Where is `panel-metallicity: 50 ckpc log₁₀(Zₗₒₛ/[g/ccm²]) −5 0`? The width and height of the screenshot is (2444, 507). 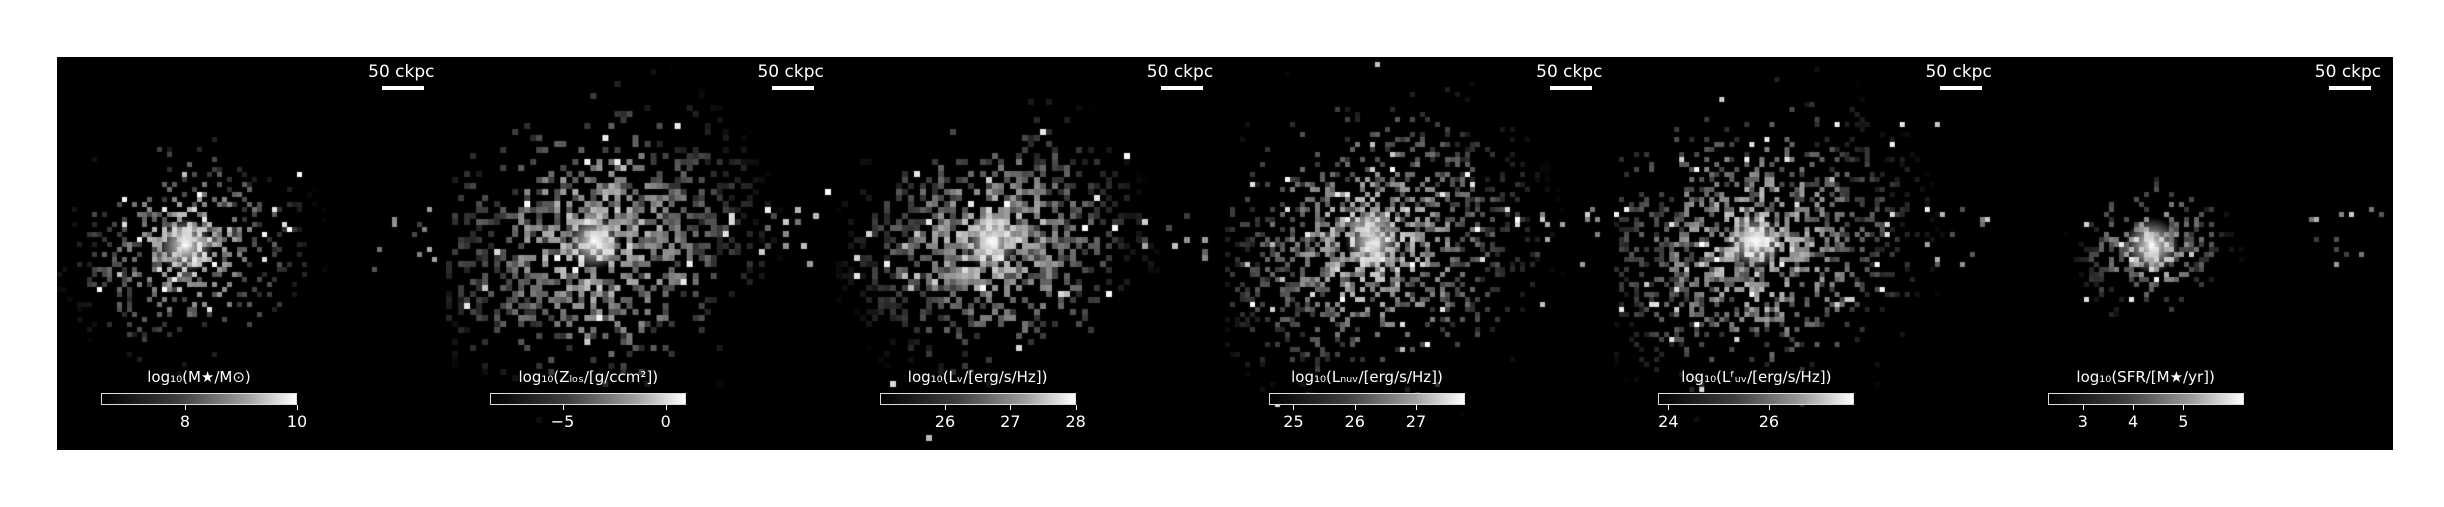 panel-metallicity: 50 ckpc log₁₀(Zₗₒₛ/[g/ccm²]) −5 0 is located at coordinates (641, 253).